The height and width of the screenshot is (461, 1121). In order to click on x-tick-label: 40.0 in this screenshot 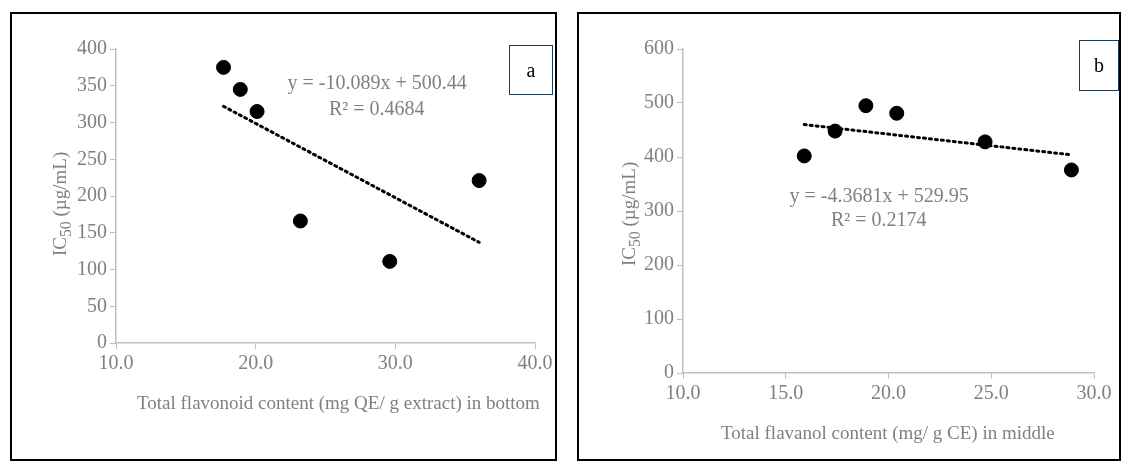, I will do `click(535, 362)`.